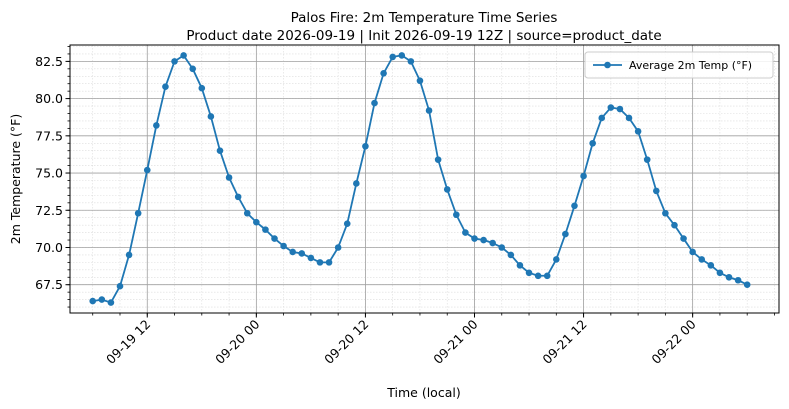  I want to click on chart-title: Palos Fire: 2m Temperature Time Series, so click(424, 18).